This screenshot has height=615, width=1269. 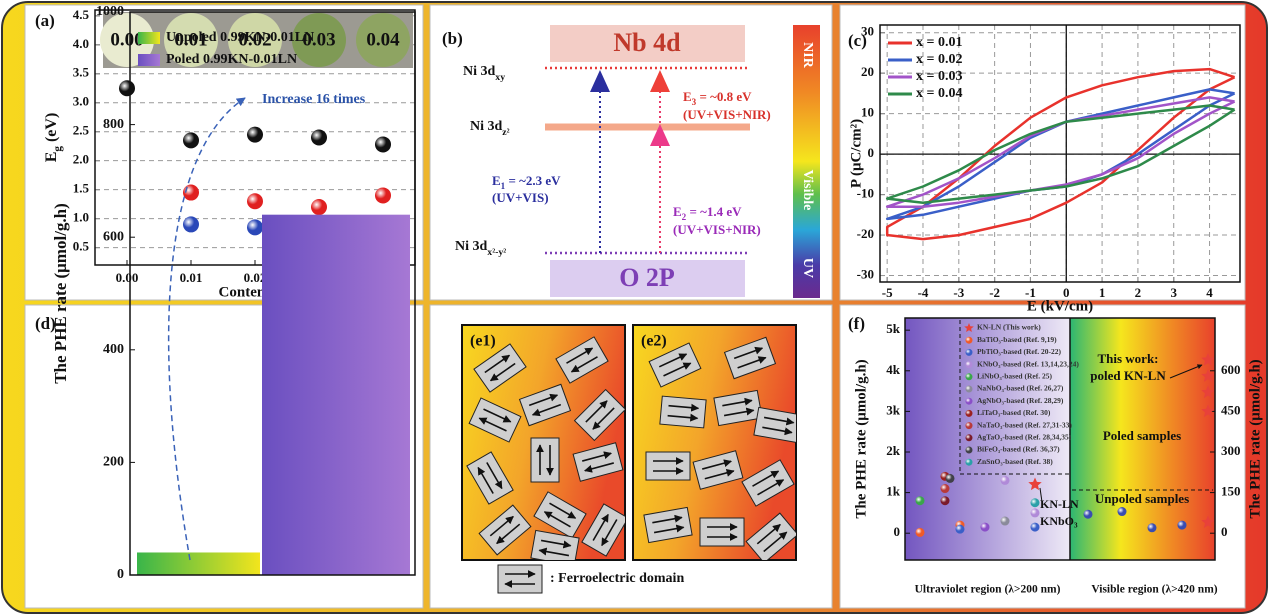 I want to click on y-tick-label: 600, so click(x=113, y=236).